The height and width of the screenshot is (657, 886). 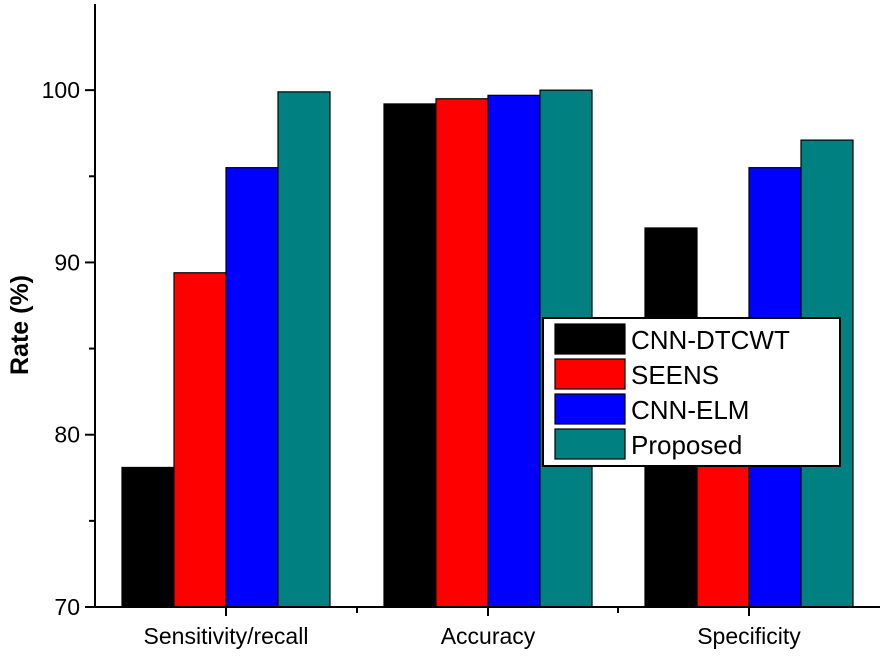 What do you see at coordinates (67, 607) in the screenshot?
I see `y-tick-label: 70` at bounding box center [67, 607].